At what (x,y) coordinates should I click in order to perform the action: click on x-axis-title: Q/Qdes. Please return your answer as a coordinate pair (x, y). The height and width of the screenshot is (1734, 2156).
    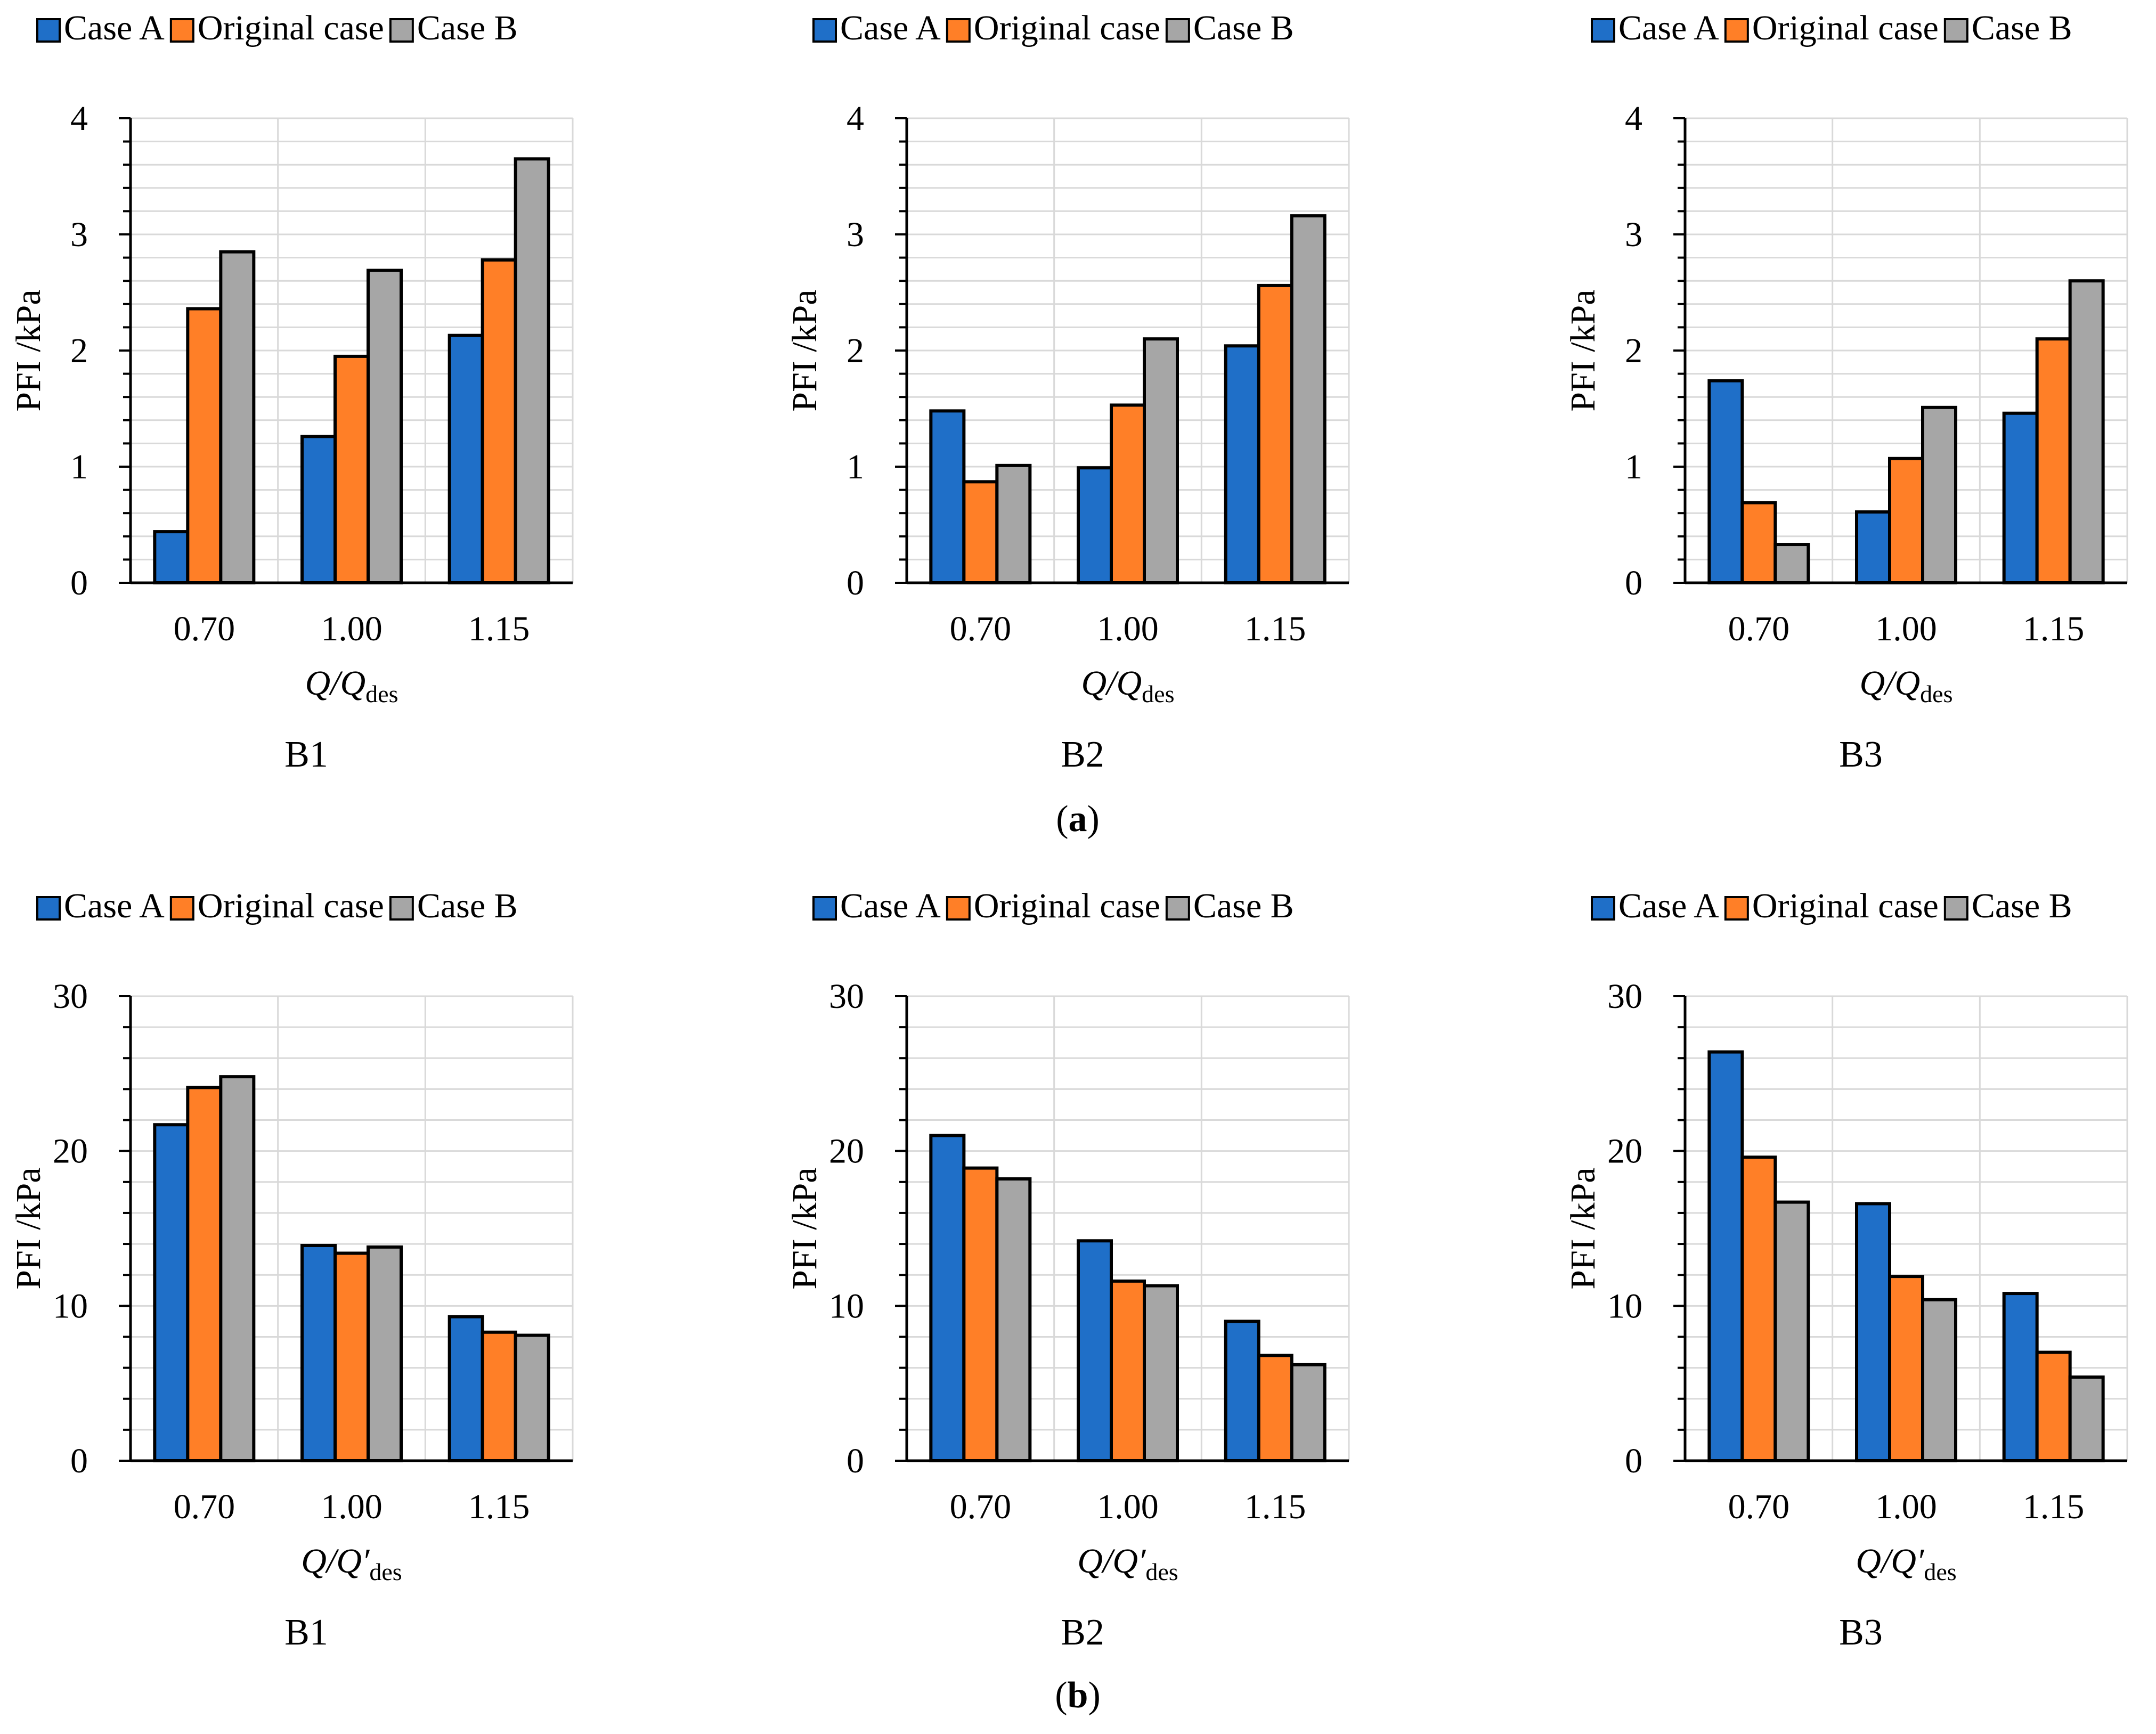
    Looking at the image, I should click on (351, 685).